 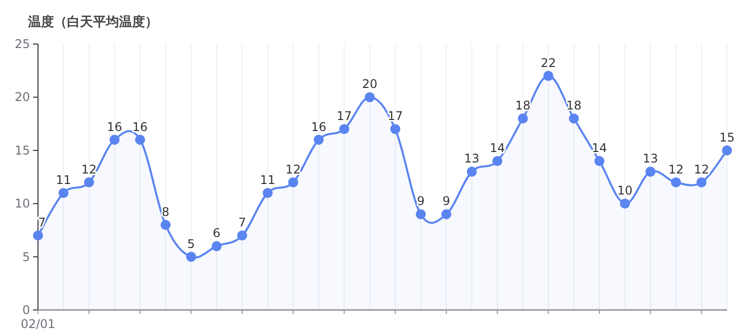 What do you see at coordinates (370, 84) in the screenshot?
I see `data-label: 20` at bounding box center [370, 84].